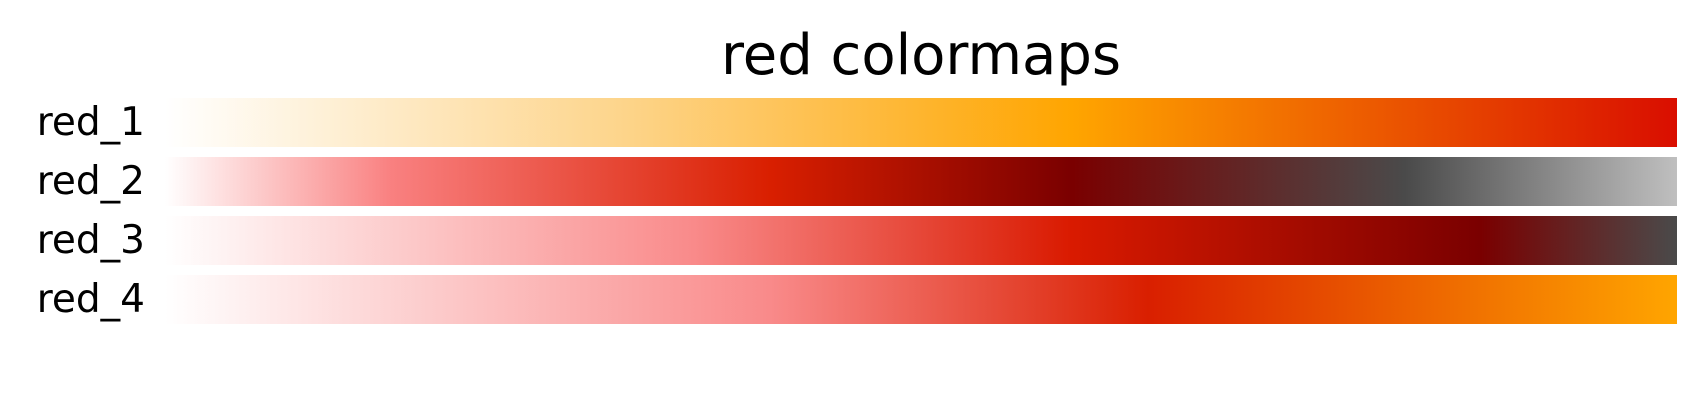  Describe the element at coordinates (921, 55) in the screenshot. I see `figure-title: red colormaps` at that location.